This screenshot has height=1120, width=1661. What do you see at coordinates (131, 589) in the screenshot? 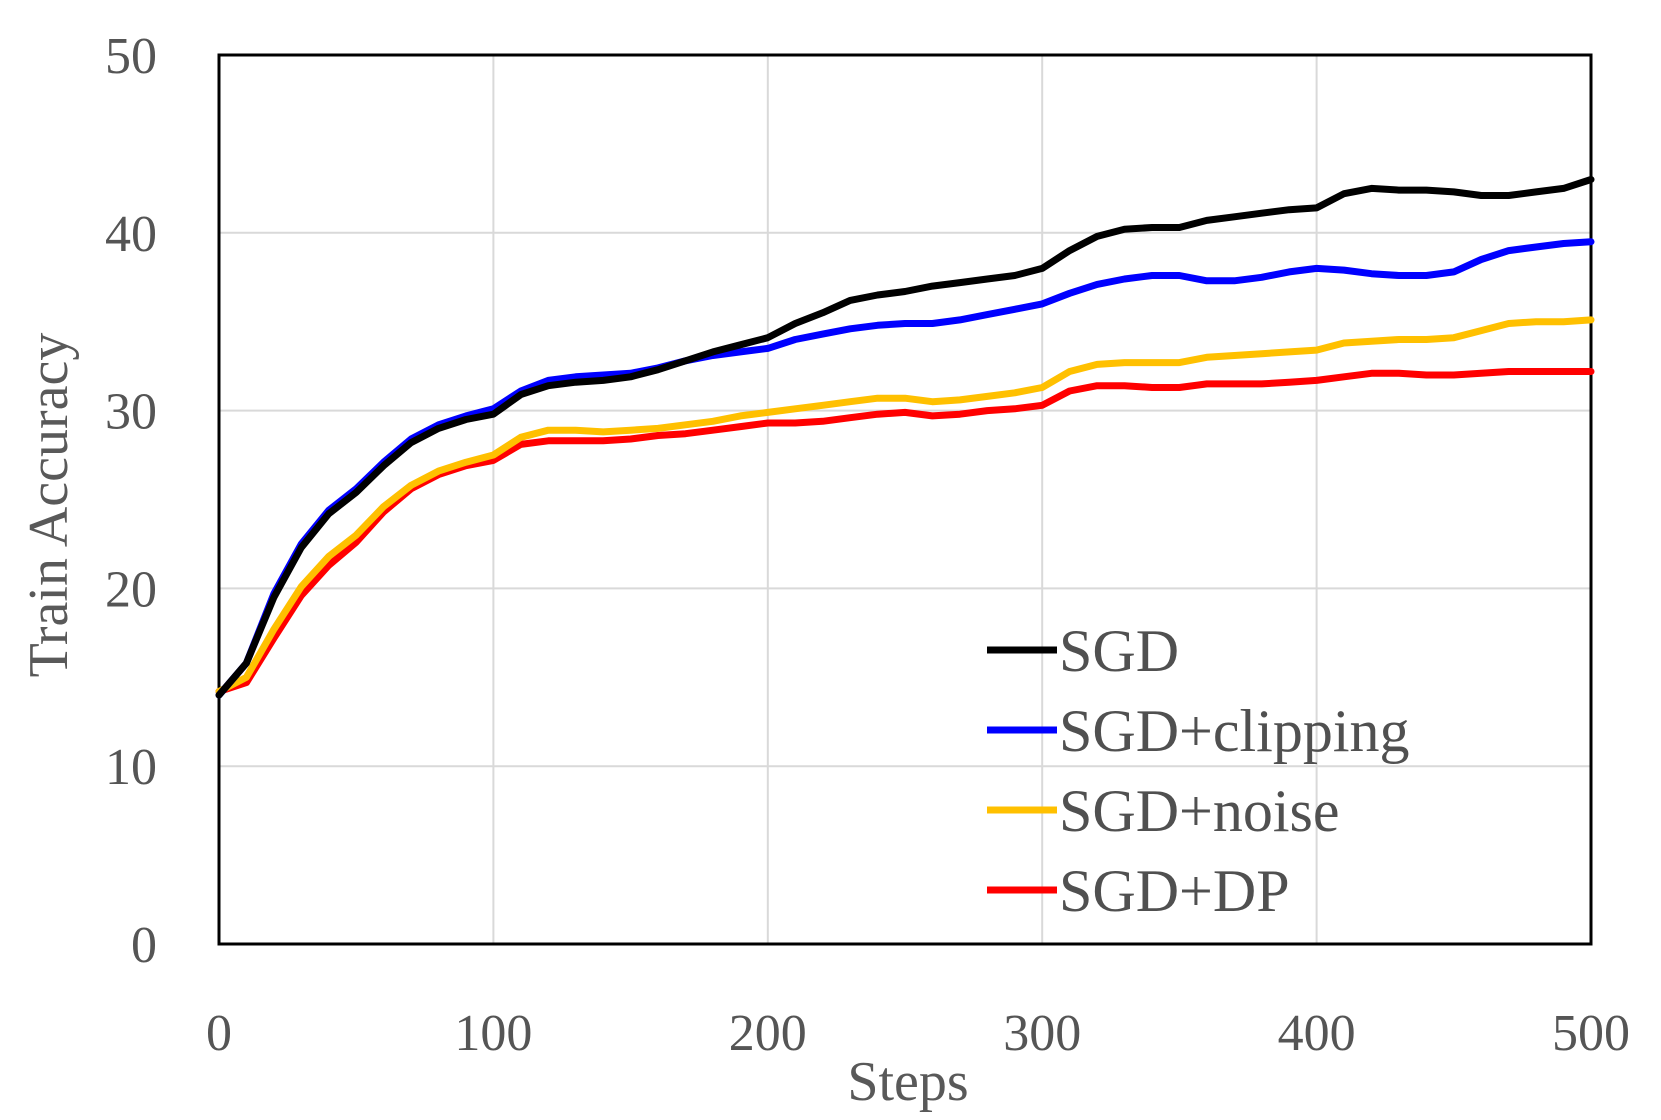
I see `y-tick-label: 20` at bounding box center [131, 589].